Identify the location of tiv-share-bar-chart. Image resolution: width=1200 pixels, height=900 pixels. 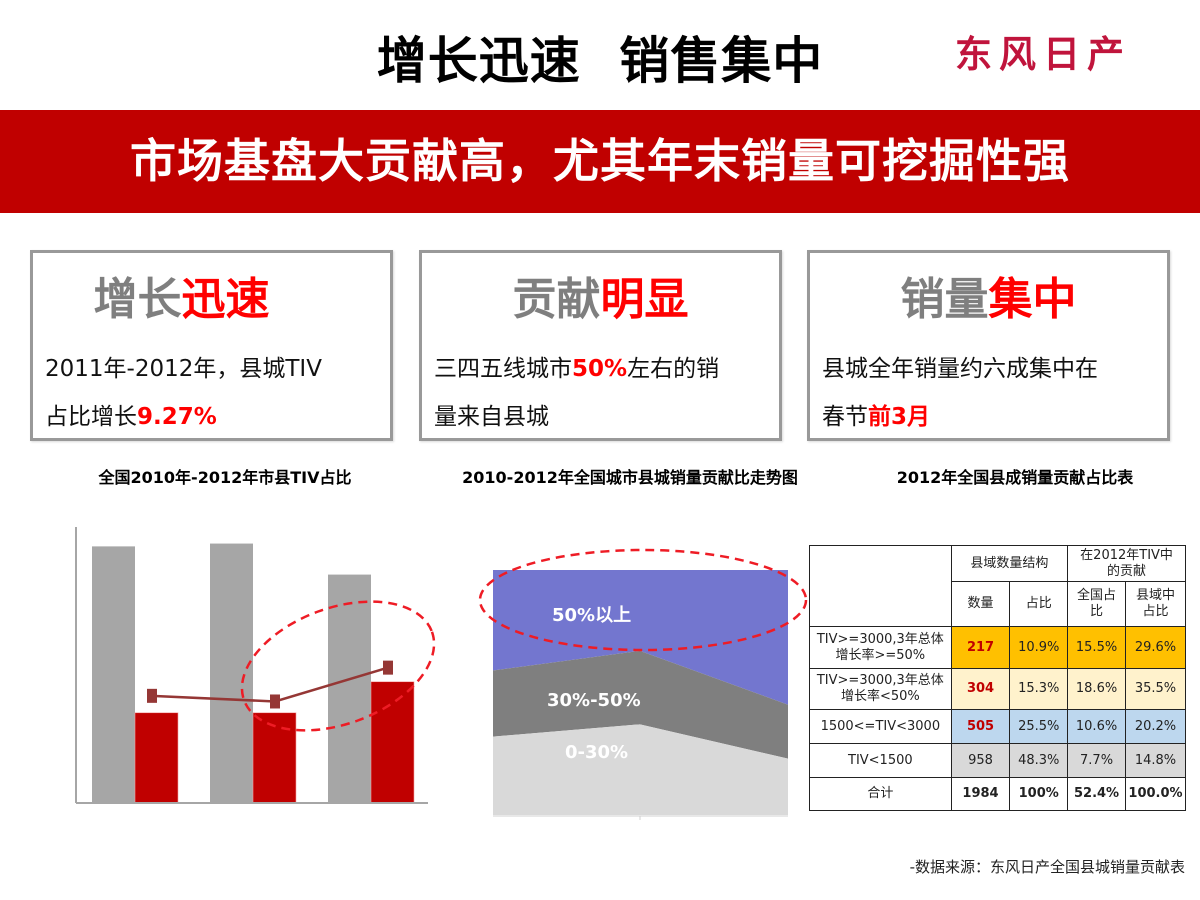
(230, 670).